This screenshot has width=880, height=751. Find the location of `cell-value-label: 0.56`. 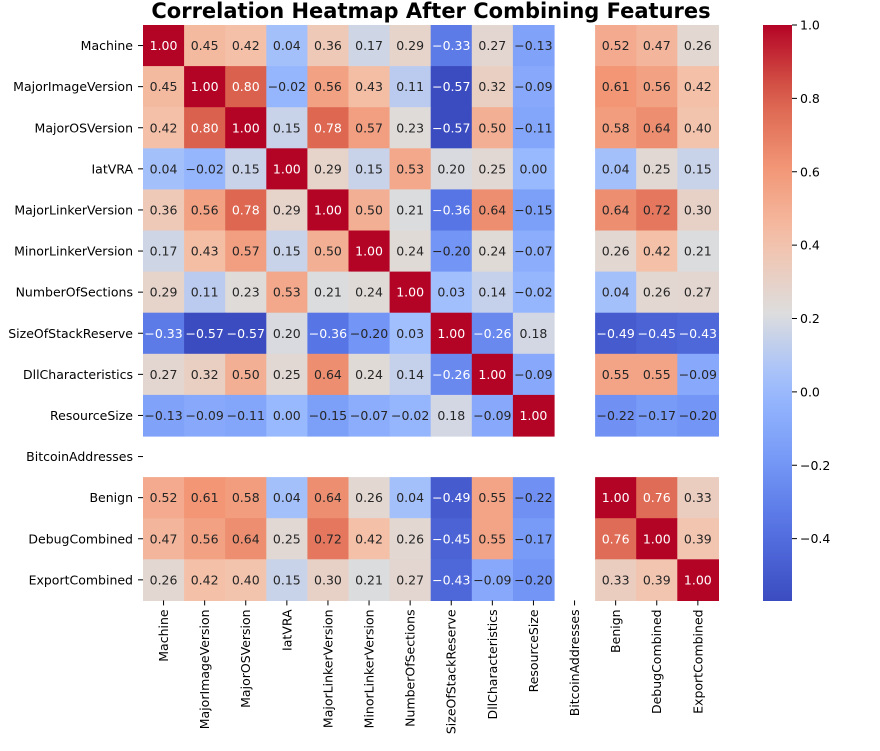

cell-value-label: 0.56 is located at coordinates (657, 86).